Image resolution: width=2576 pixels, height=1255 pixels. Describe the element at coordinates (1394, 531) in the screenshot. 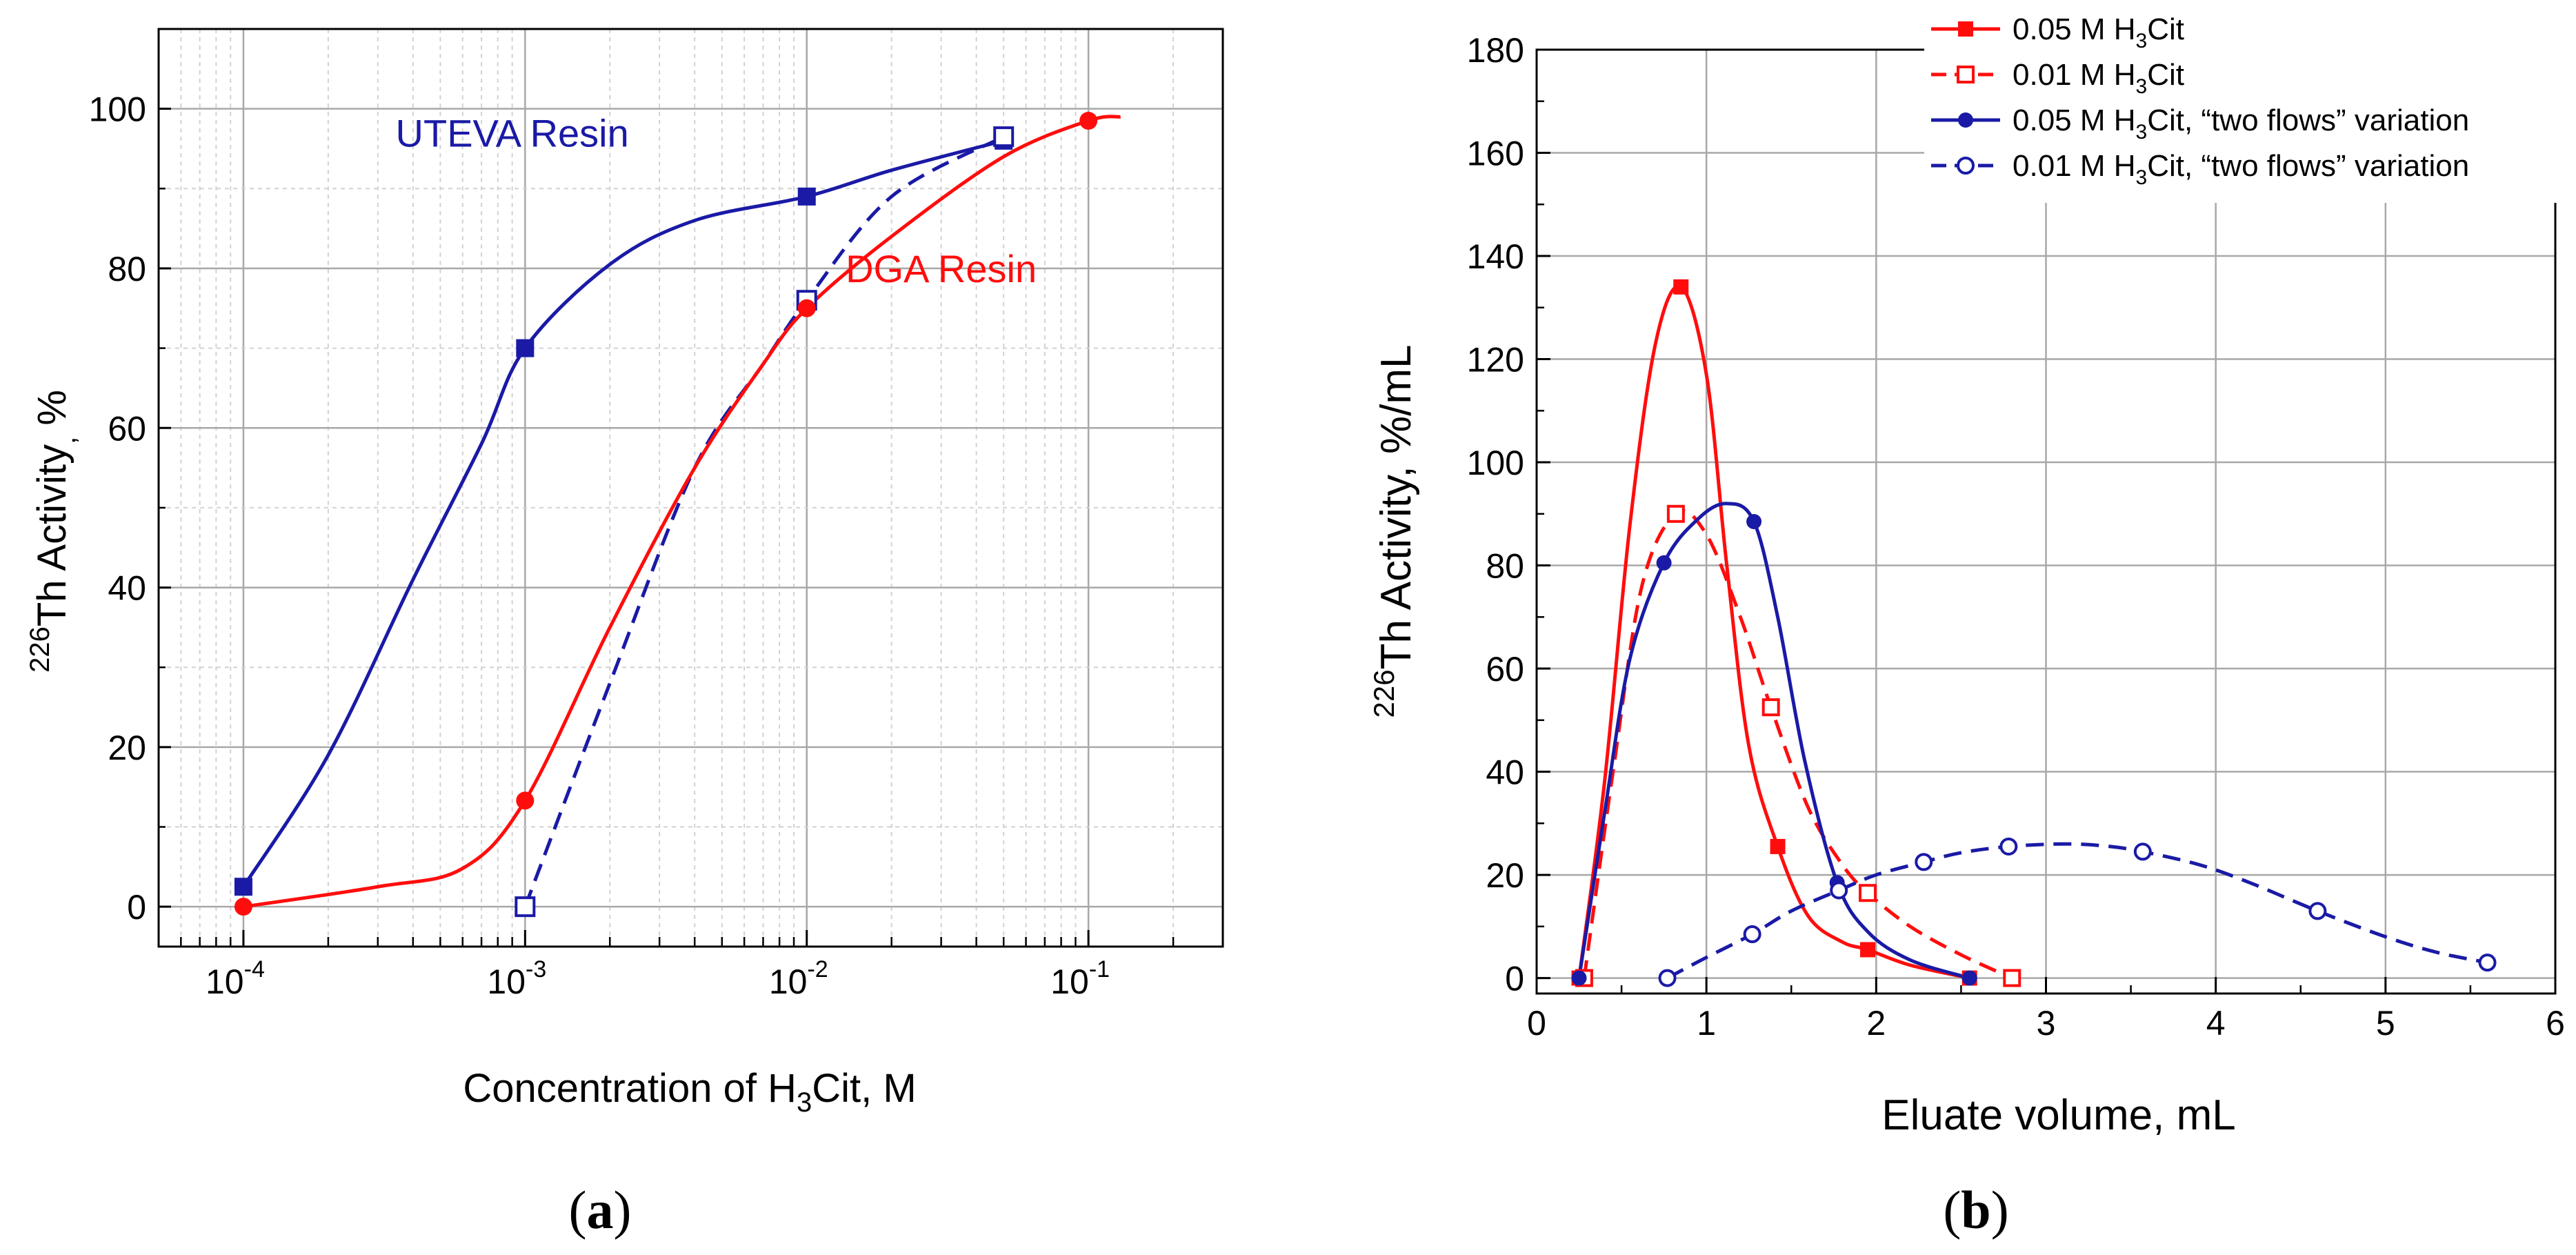

I see `y-axis-title-b: 226Th Activity, %/mL` at that location.